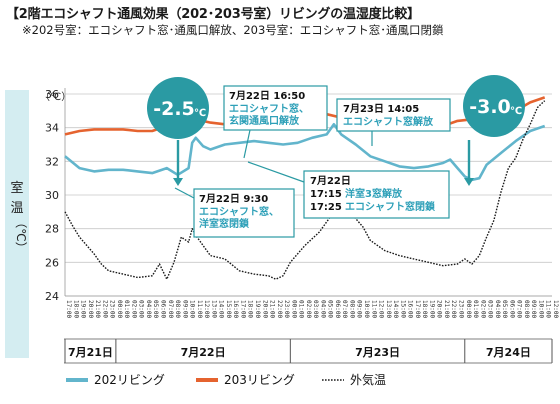 The height and width of the screenshot is (404, 560). What do you see at coordinates (395, 309) in the screenshot?
I see `x-tick-label: 14:00` at bounding box center [395, 309].